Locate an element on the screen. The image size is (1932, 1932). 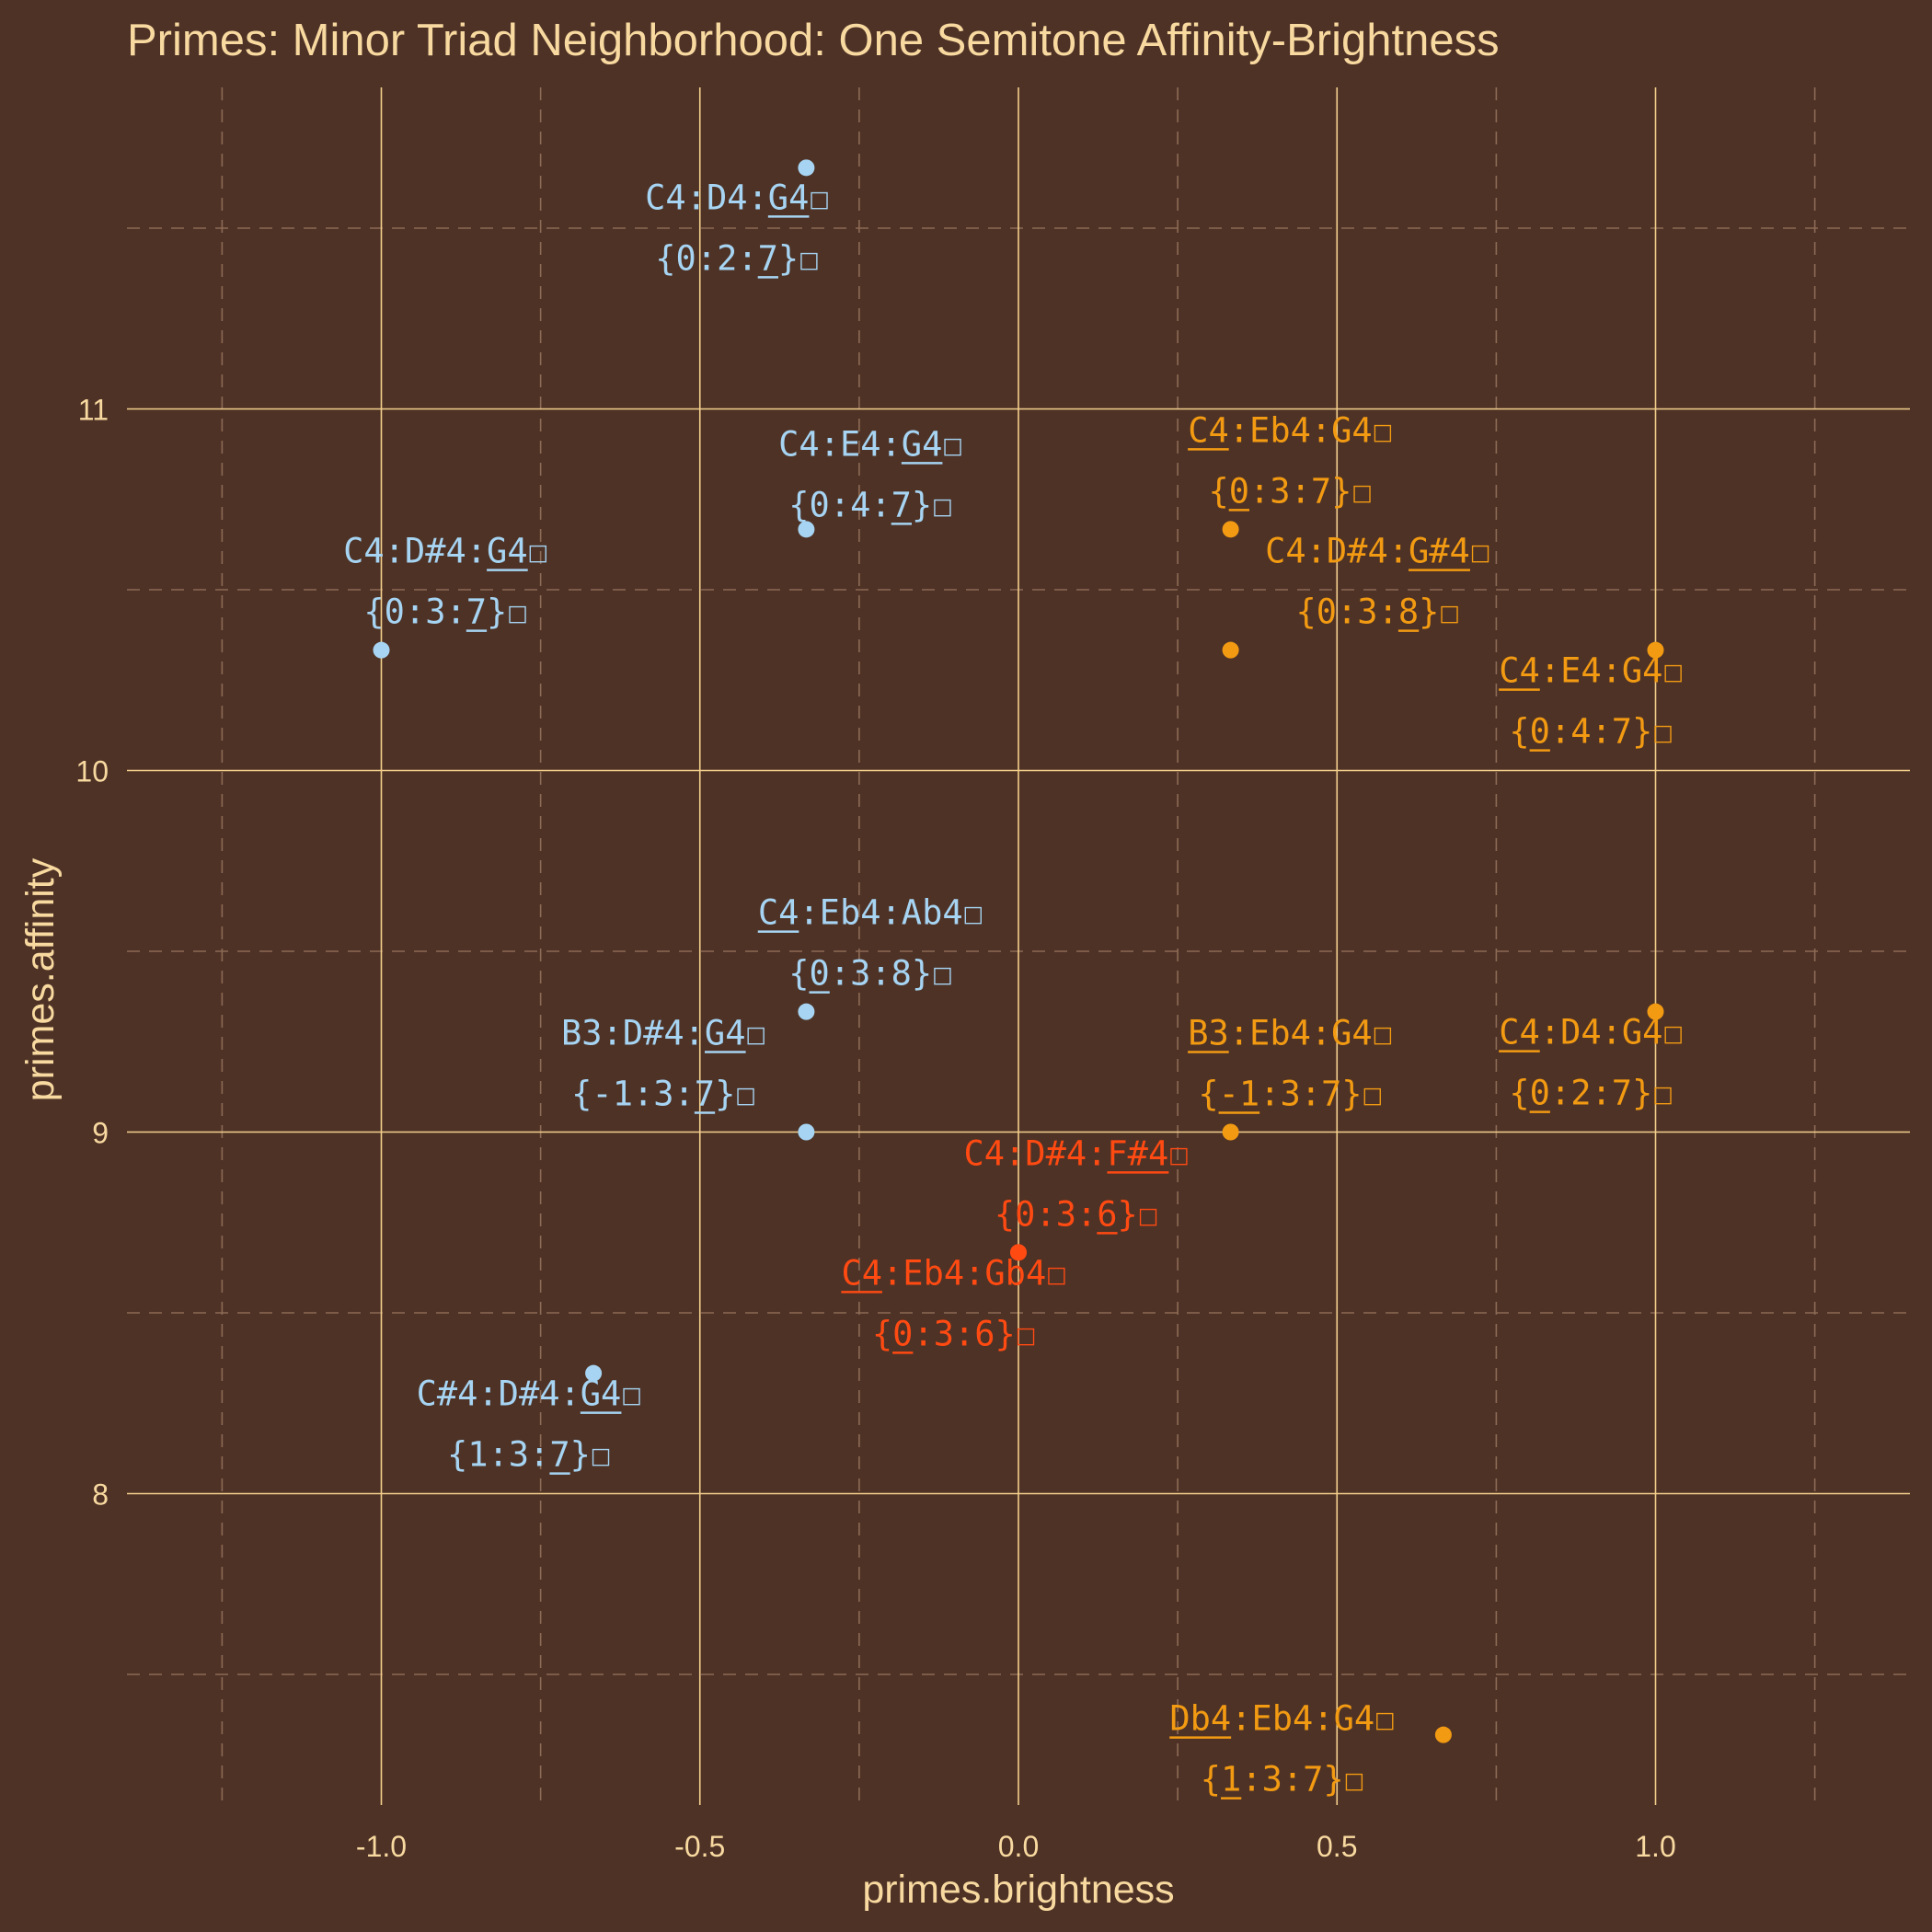
point-label: C4:D#4:G4☐ is located at coordinates (445, 551).